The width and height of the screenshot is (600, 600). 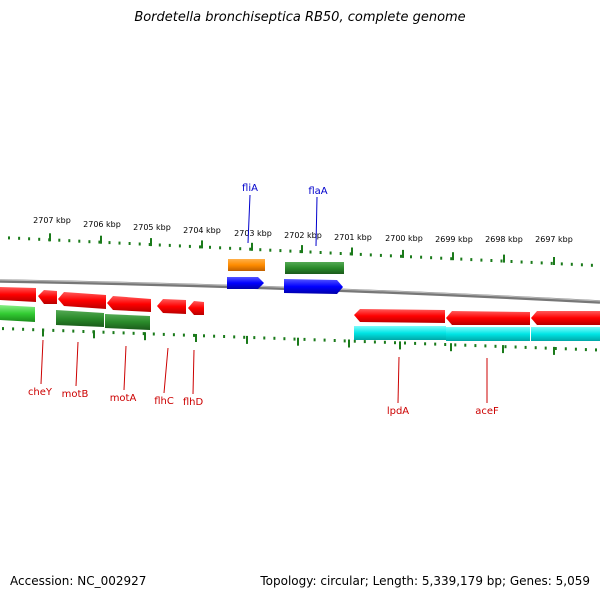 I want to click on gene-fliA, so click(x=245, y=283).